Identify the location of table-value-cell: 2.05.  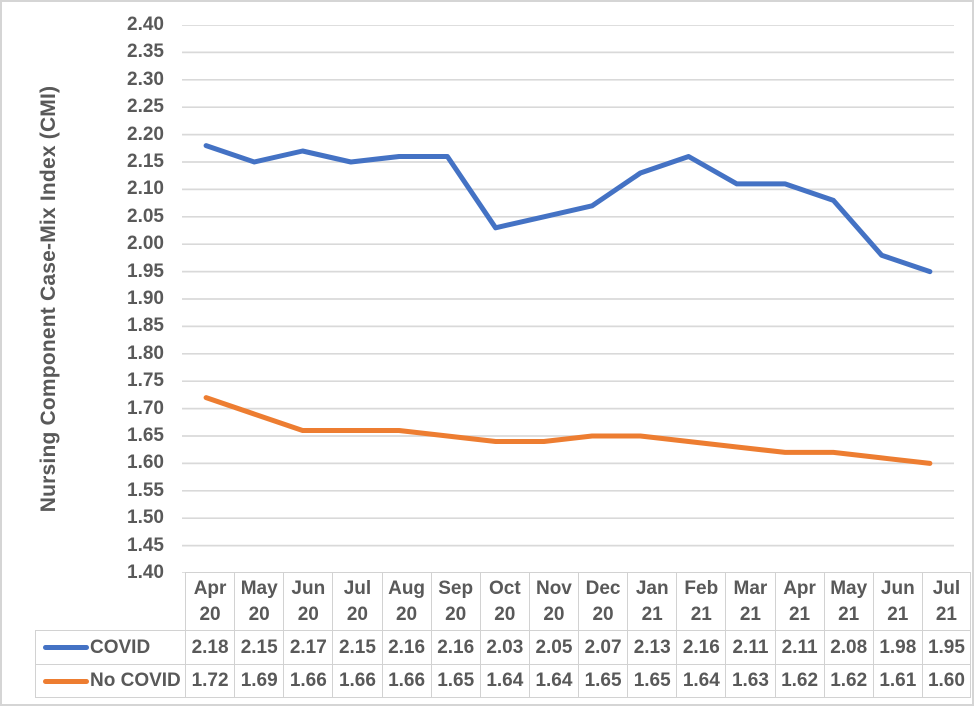
(553, 647).